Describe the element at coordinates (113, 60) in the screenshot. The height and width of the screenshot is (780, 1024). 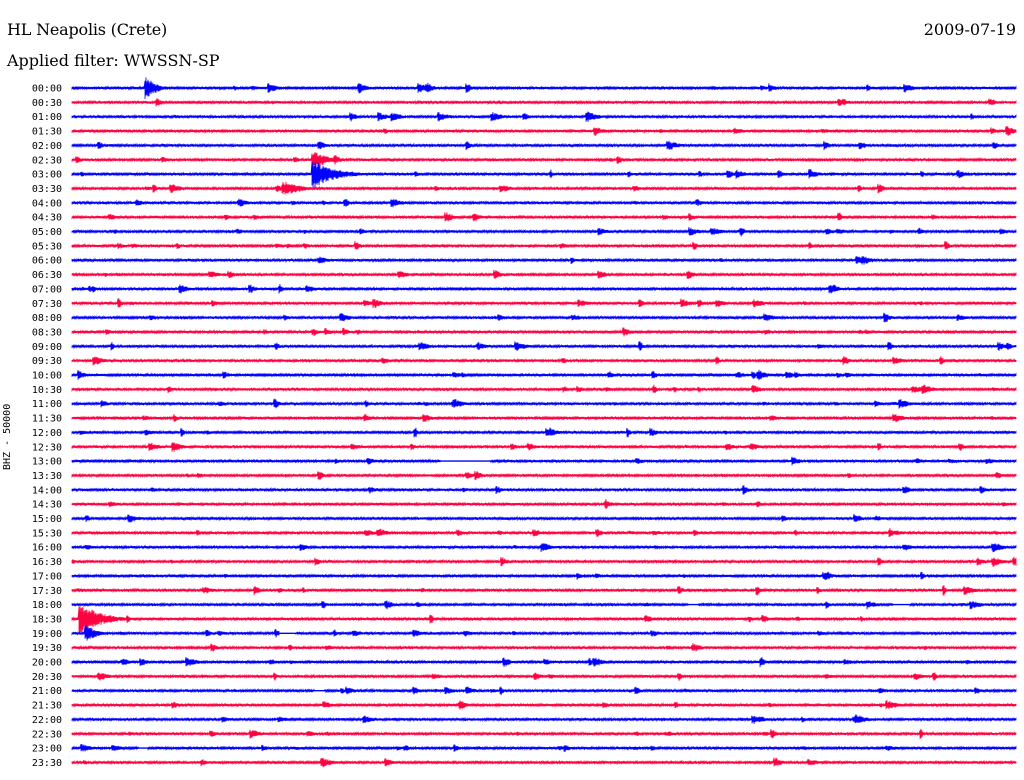
I see `filter-label: Applied filter: WWSSN-SP` at that location.